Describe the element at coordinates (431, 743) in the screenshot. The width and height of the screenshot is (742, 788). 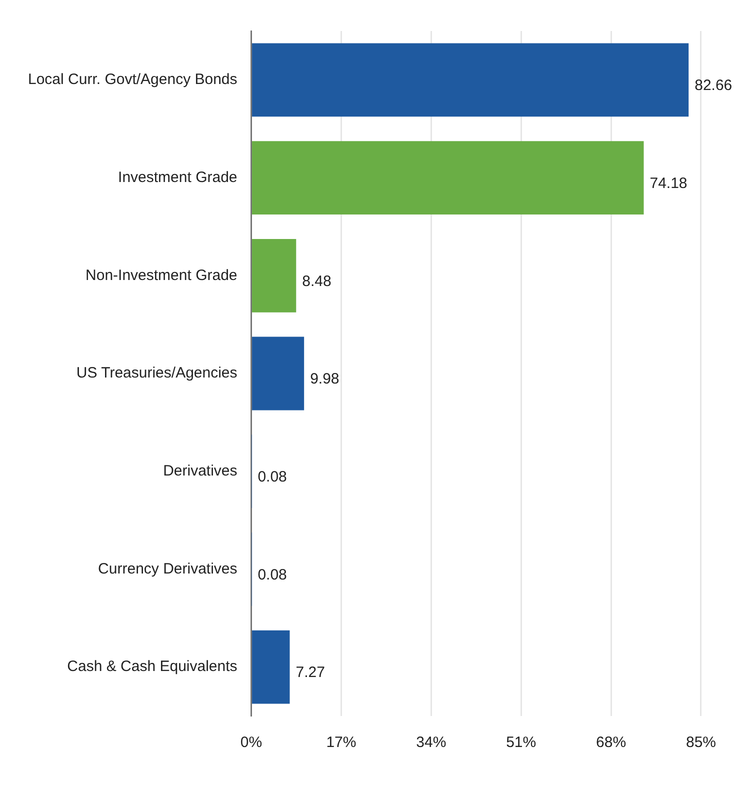
I see `x-tick-label: 34%` at that location.